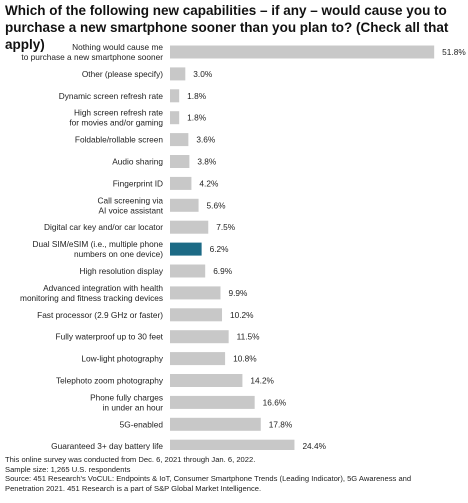  I want to click on value-label: 10.8%, so click(245, 359).